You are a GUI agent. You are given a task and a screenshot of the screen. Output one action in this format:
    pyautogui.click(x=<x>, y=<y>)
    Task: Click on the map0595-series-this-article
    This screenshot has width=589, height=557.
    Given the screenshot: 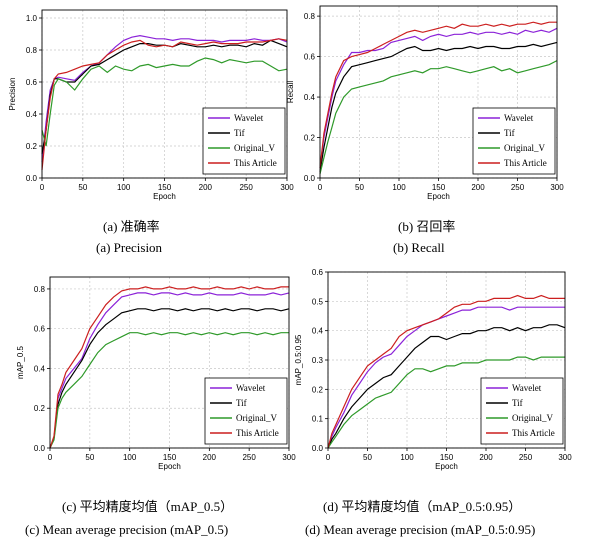 What is the action you would take?
    pyautogui.click(x=446, y=371)
    